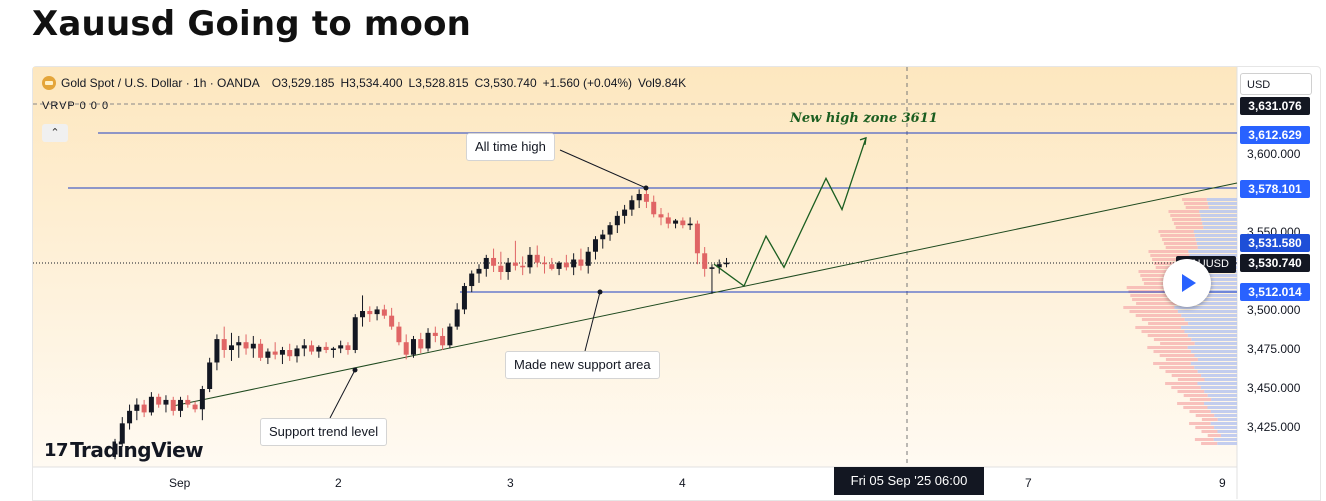  Describe the element at coordinates (1274, 154) in the screenshot. I see `axis-tick-3600: 3,600.000` at that location.